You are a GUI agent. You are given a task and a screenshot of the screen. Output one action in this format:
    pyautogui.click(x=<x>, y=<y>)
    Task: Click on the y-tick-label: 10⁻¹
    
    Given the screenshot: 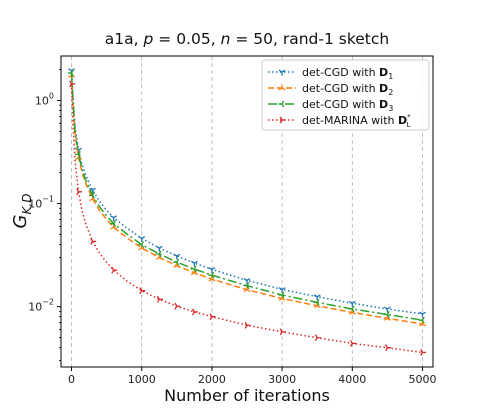 What is the action you would take?
    pyautogui.click(x=41, y=203)
    